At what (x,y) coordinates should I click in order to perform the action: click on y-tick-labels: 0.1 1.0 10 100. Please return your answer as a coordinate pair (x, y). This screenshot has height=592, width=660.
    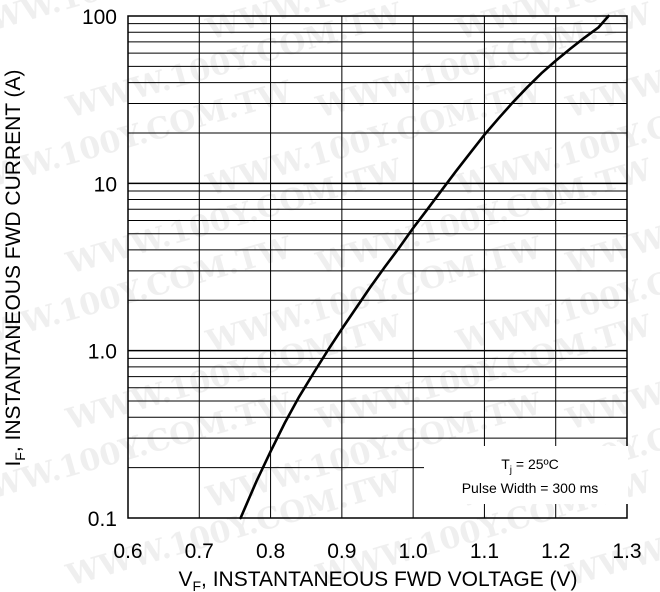
    Looking at the image, I should click on (99, 268).